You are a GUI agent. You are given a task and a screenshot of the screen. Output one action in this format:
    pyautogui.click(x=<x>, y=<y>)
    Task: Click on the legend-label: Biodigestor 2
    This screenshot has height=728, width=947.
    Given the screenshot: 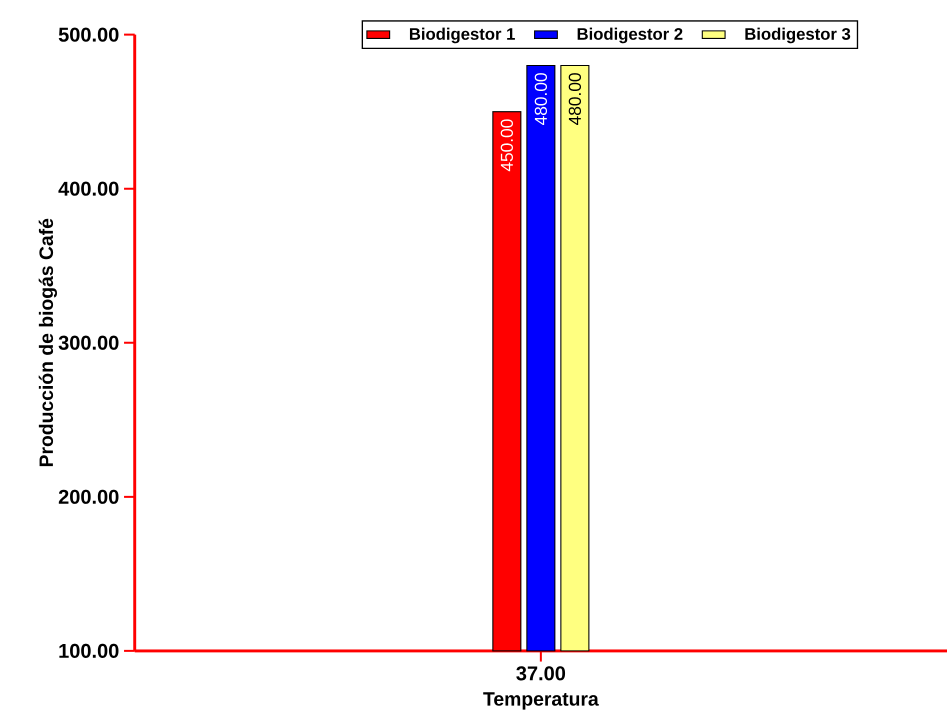 What is the action you would take?
    pyautogui.click(x=630, y=35)
    